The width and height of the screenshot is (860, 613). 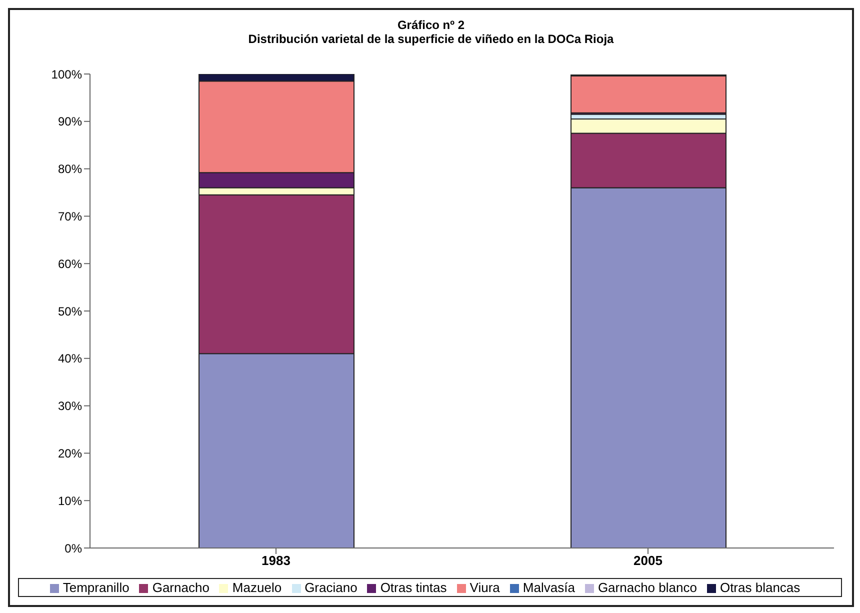 What do you see at coordinates (257, 587) in the screenshot?
I see `legend-label: Mazuelo` at bounding box center [257, 587].